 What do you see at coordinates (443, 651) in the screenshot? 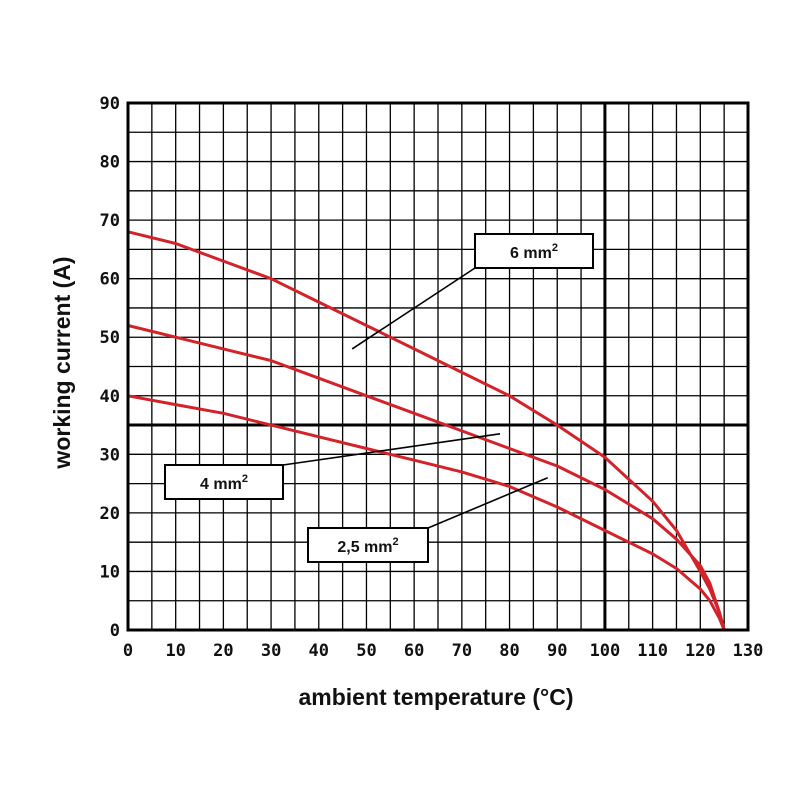
I see `x-tick-labels: 0 10 20 30 40 50 60 70 80 90 100 110 120 130` at bounding box center [443, 651].